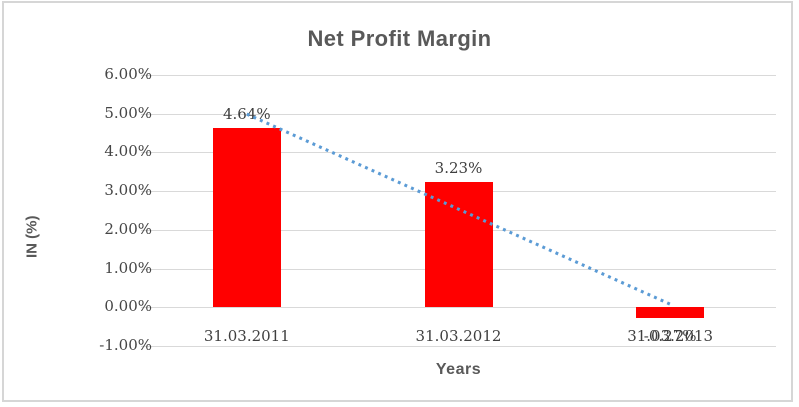  I want to click on y-tick-label: 1.00%, so click(128, 267).